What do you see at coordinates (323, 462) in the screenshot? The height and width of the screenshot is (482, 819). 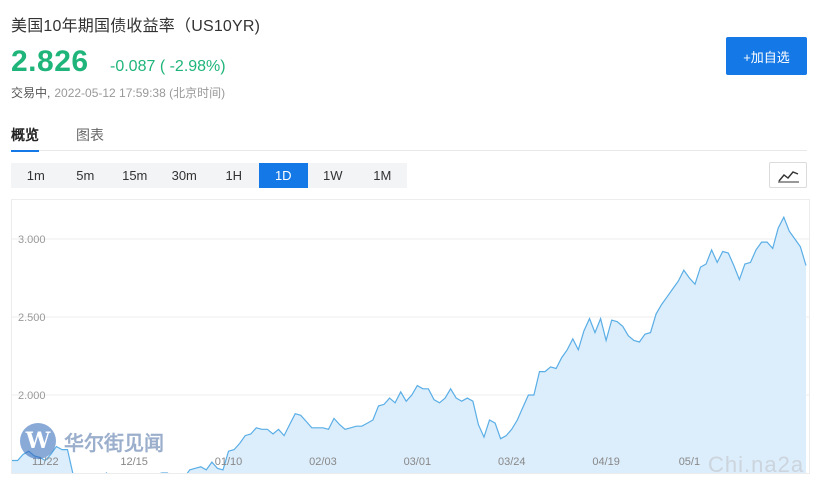 I see `x-tick-label: 02/03` at bounding box center [323, 462].